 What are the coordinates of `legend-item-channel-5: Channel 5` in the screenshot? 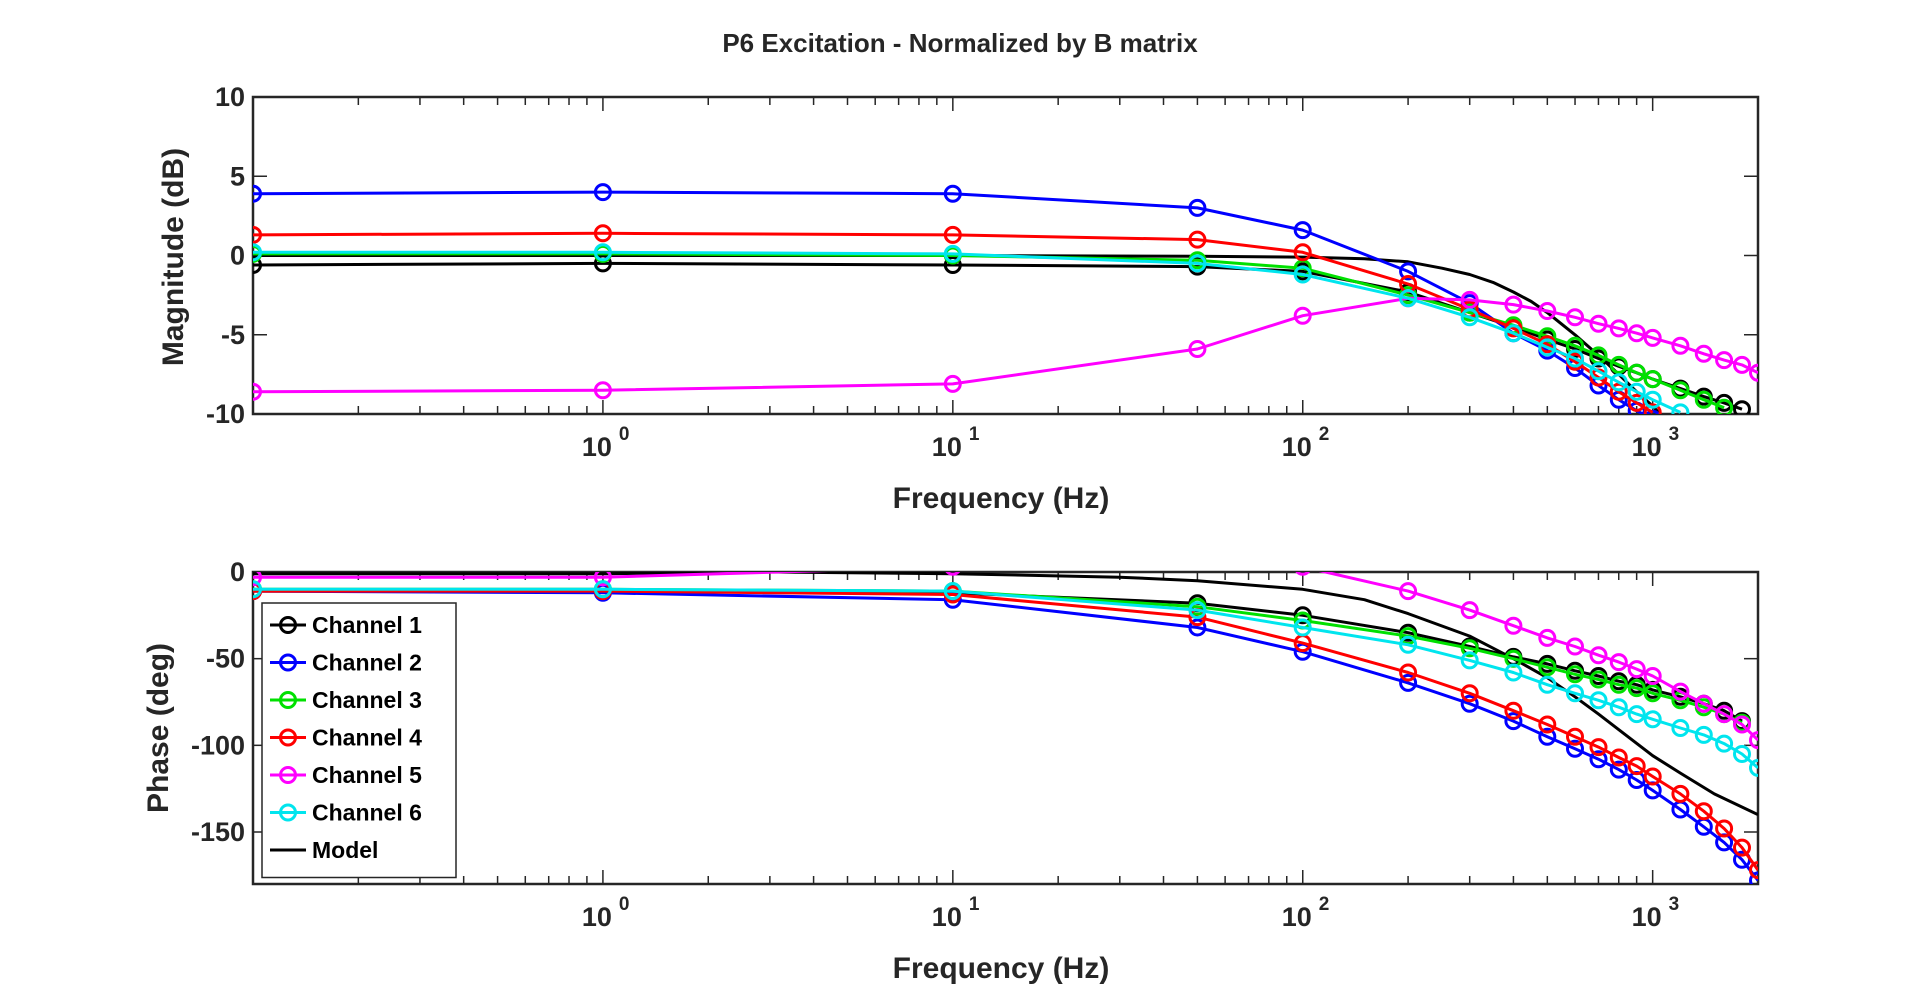 It's located at (346, 775).